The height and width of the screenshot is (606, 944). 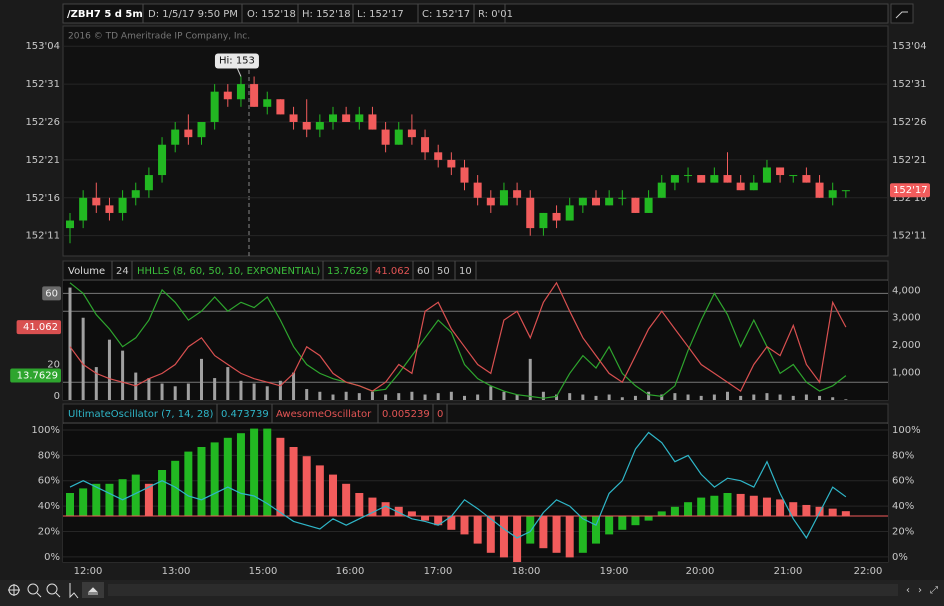 What do you see at coordinates (908, 590) in the screenshot?
I see `scroll-left: ‹` at bounding box center [908, 590].